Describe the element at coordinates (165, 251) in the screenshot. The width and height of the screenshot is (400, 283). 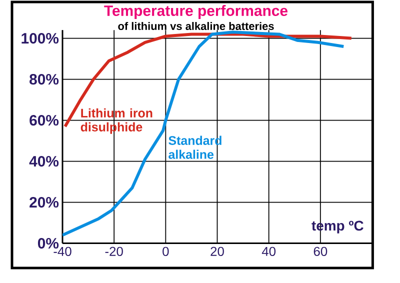
I see `x-tick-label: 0` at that location.